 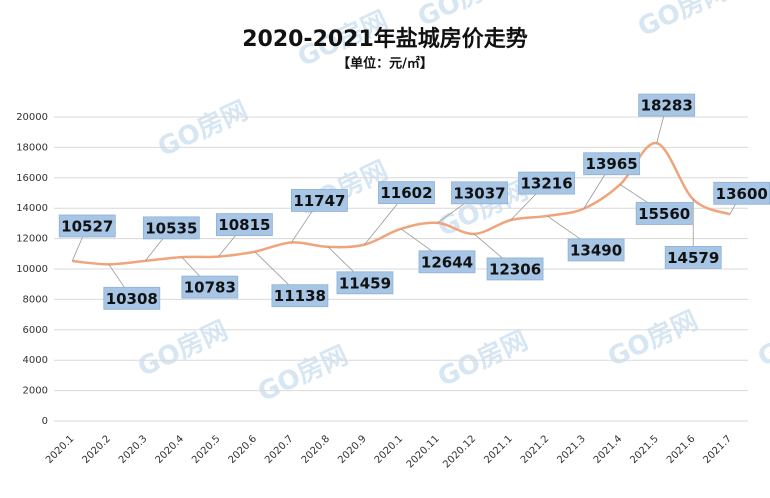 I want to click on x-tick-label: 2020.9, so click(x=352, y=449).